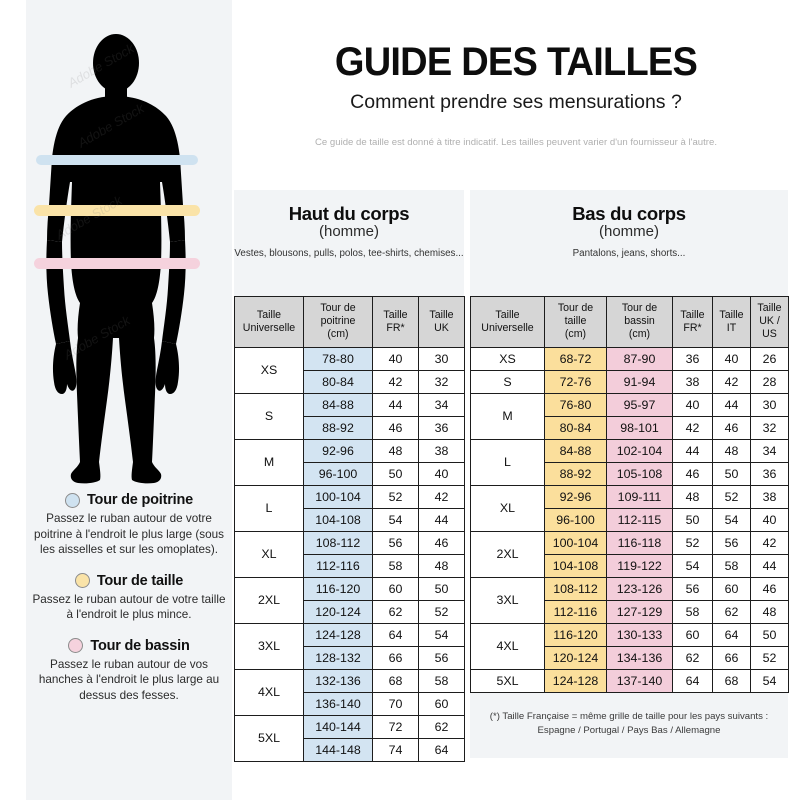  What do you see at coordinates (395, 749) in the screenshot?
I see `table-cell: 74` at bounding box center [395, 749].